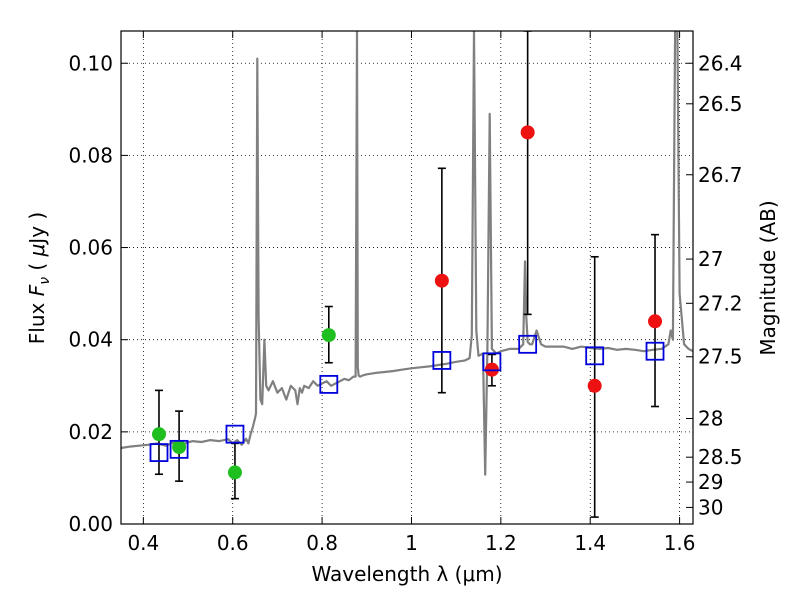  What do you see at coordinates (710, 418) in the screenshot?
I see `y2-tick-label: 28` at bounding box center [710, 418].